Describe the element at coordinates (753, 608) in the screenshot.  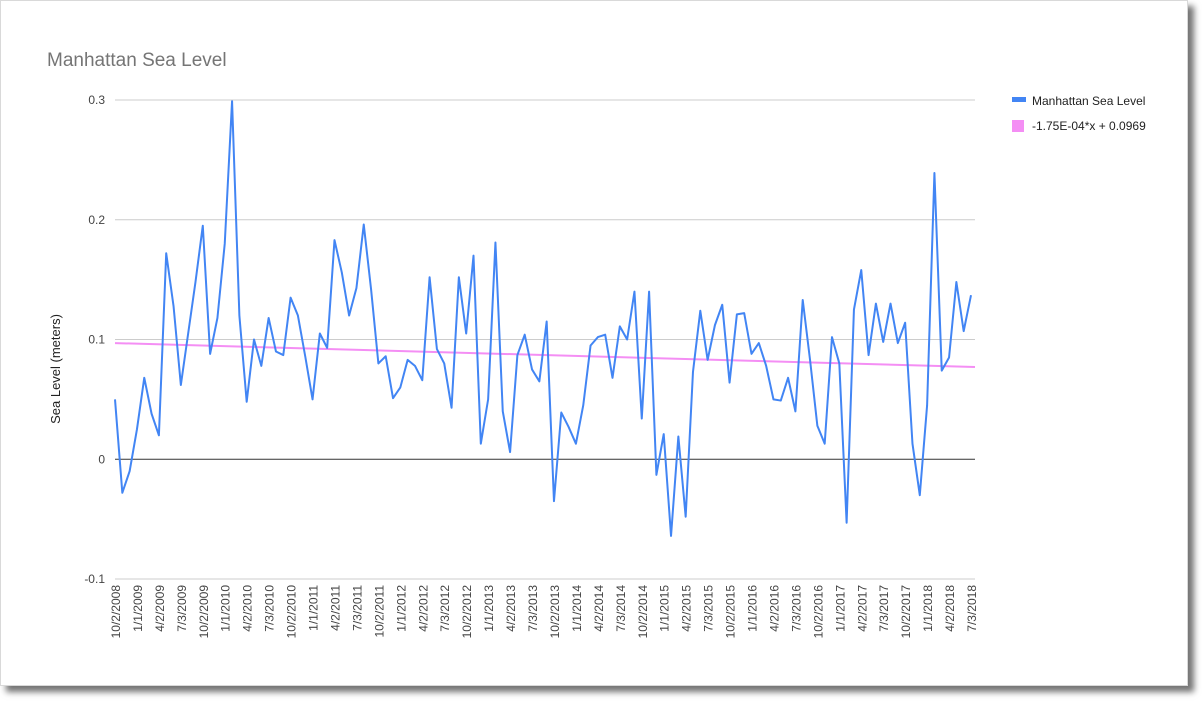
I see `x-tick-label: 1/1/2016` at that location.